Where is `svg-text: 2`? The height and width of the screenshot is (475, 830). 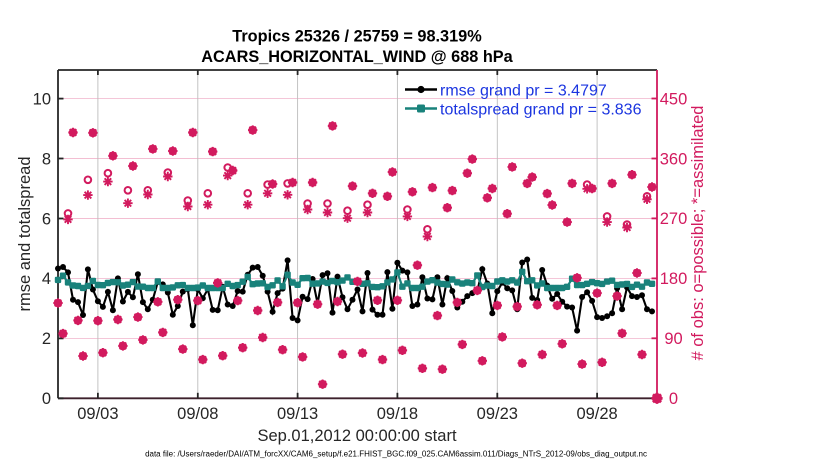
svg-text: 2 is located at coordinates (46, 339).